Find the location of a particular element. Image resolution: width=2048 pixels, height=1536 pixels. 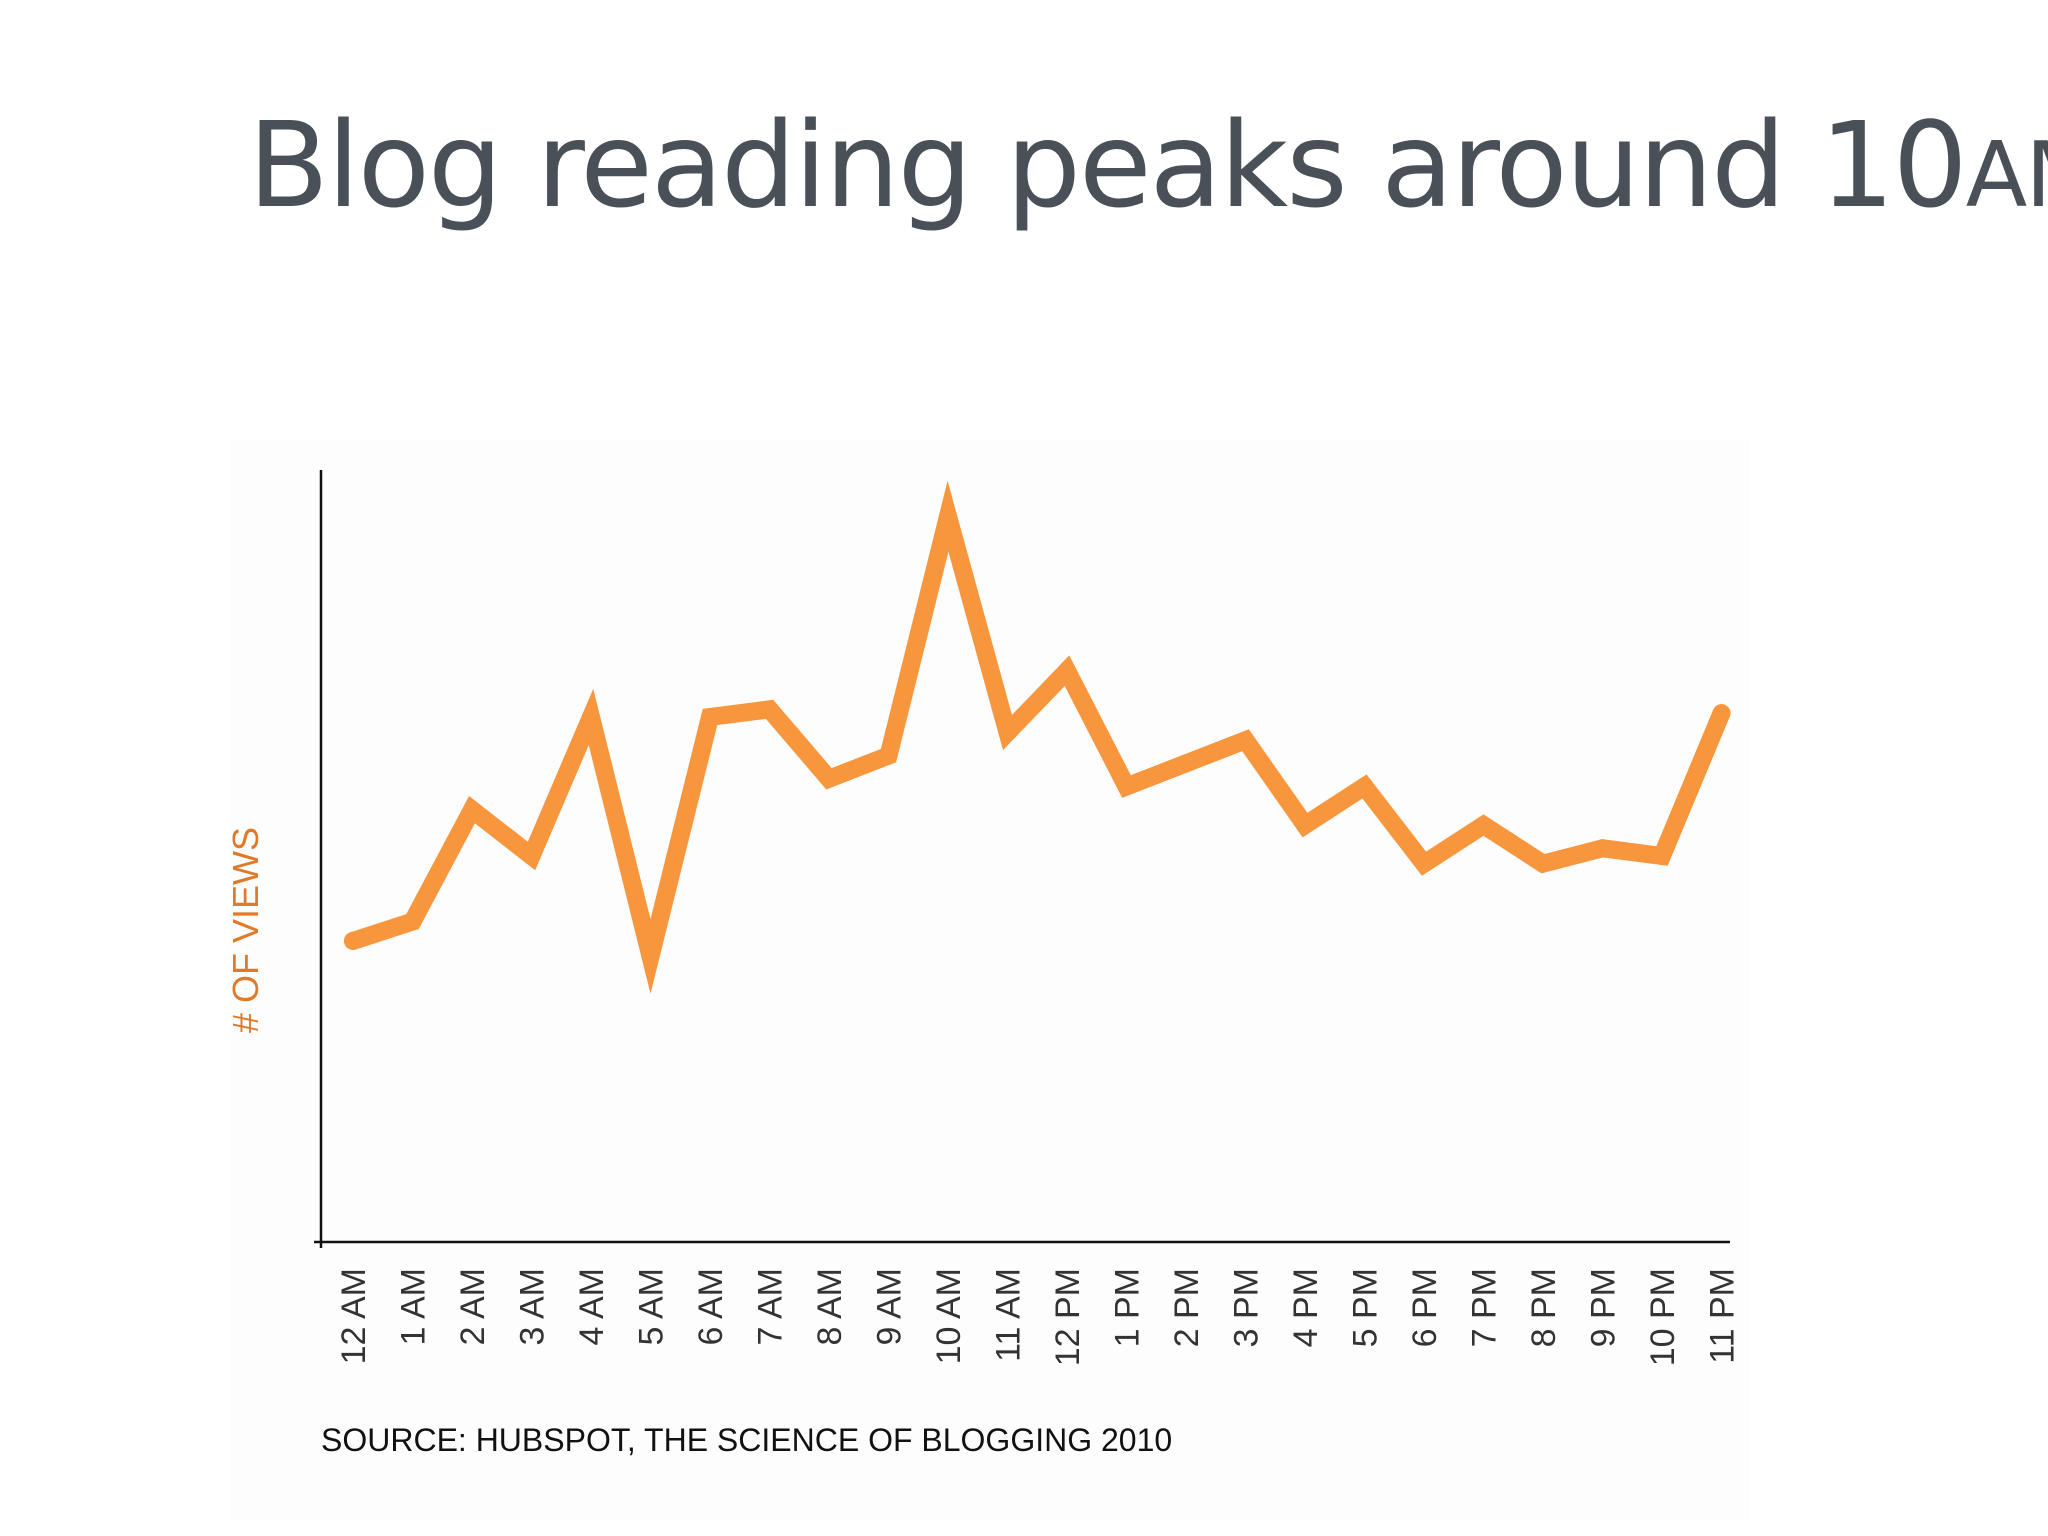

x-tick-label: 11 AM is located at coordinates (1009, 1315).